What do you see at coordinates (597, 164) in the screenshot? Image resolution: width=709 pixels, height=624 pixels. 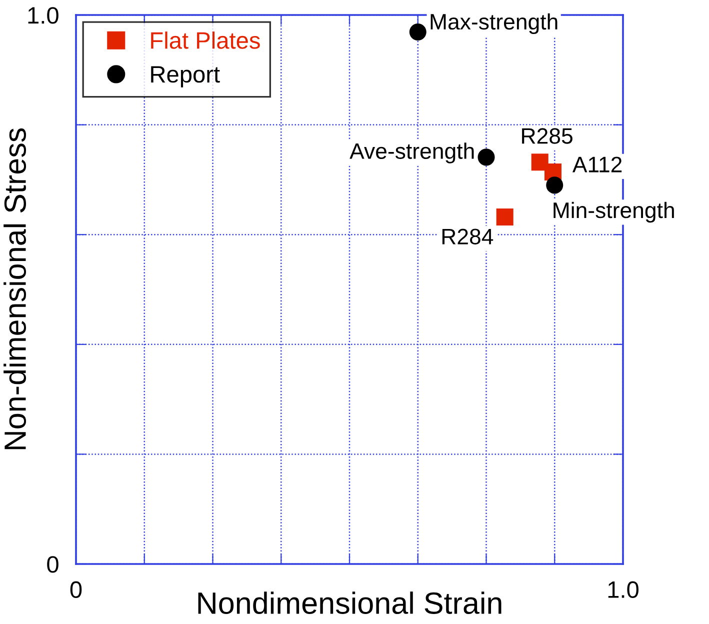 I see `annotation: A112` at bounding box center [597, 164].